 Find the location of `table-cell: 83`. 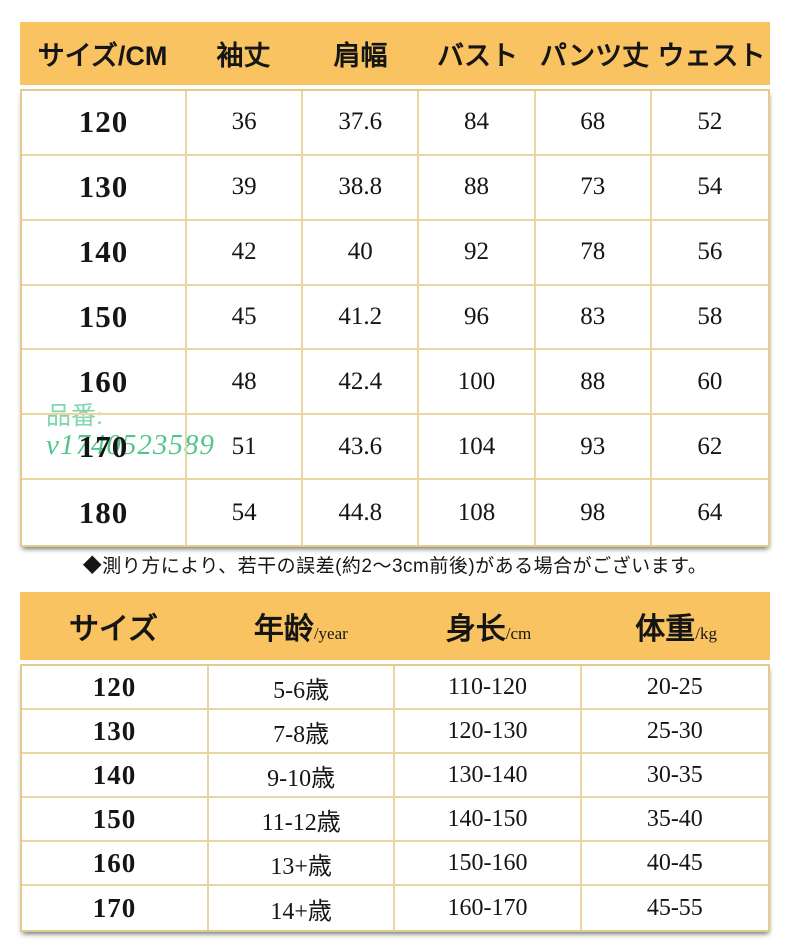

table-cell: 83 is located at coordinates (593, 318).